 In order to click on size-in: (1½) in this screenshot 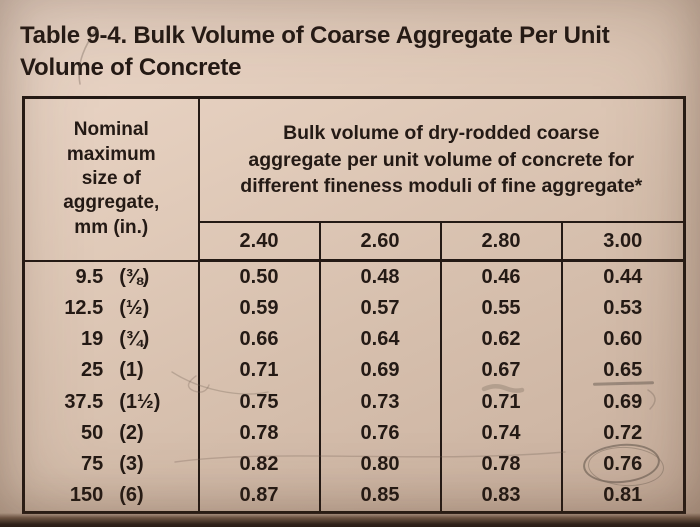, I will do `click(140, 401)`.